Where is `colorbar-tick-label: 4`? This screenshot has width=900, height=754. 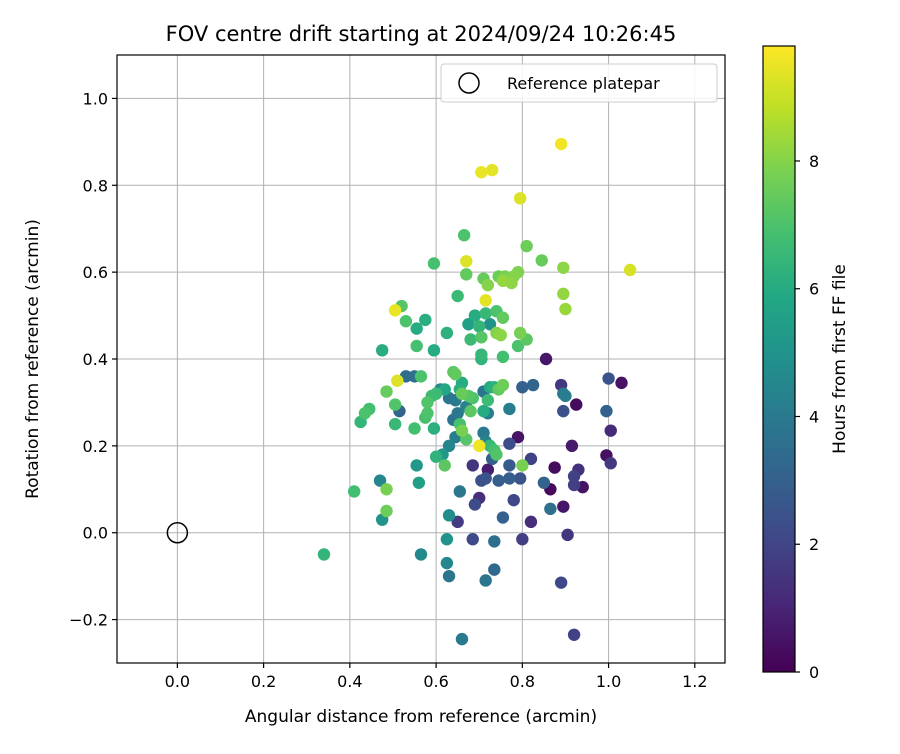 colorbar-tick-label: 4 is located at coordinates (814, 416).